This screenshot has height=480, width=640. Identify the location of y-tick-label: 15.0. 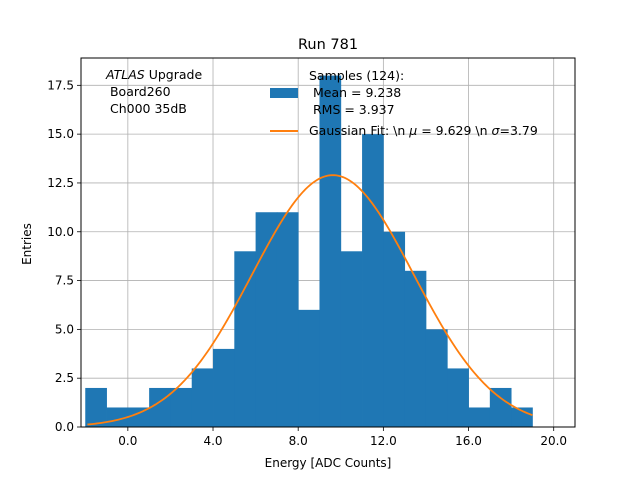
(60, 134).